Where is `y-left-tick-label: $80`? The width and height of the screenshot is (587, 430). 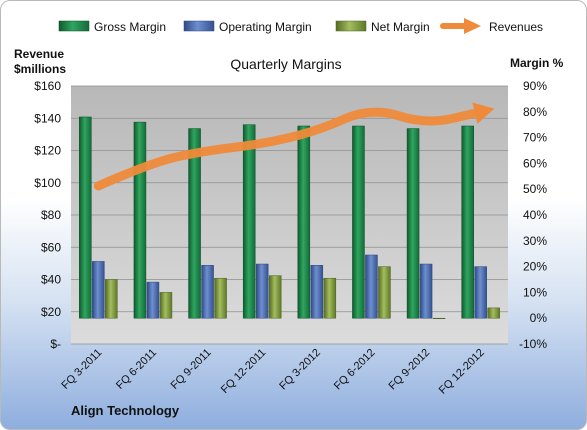
y-left-tick-label: $80 is located at coordinates (51, 215).